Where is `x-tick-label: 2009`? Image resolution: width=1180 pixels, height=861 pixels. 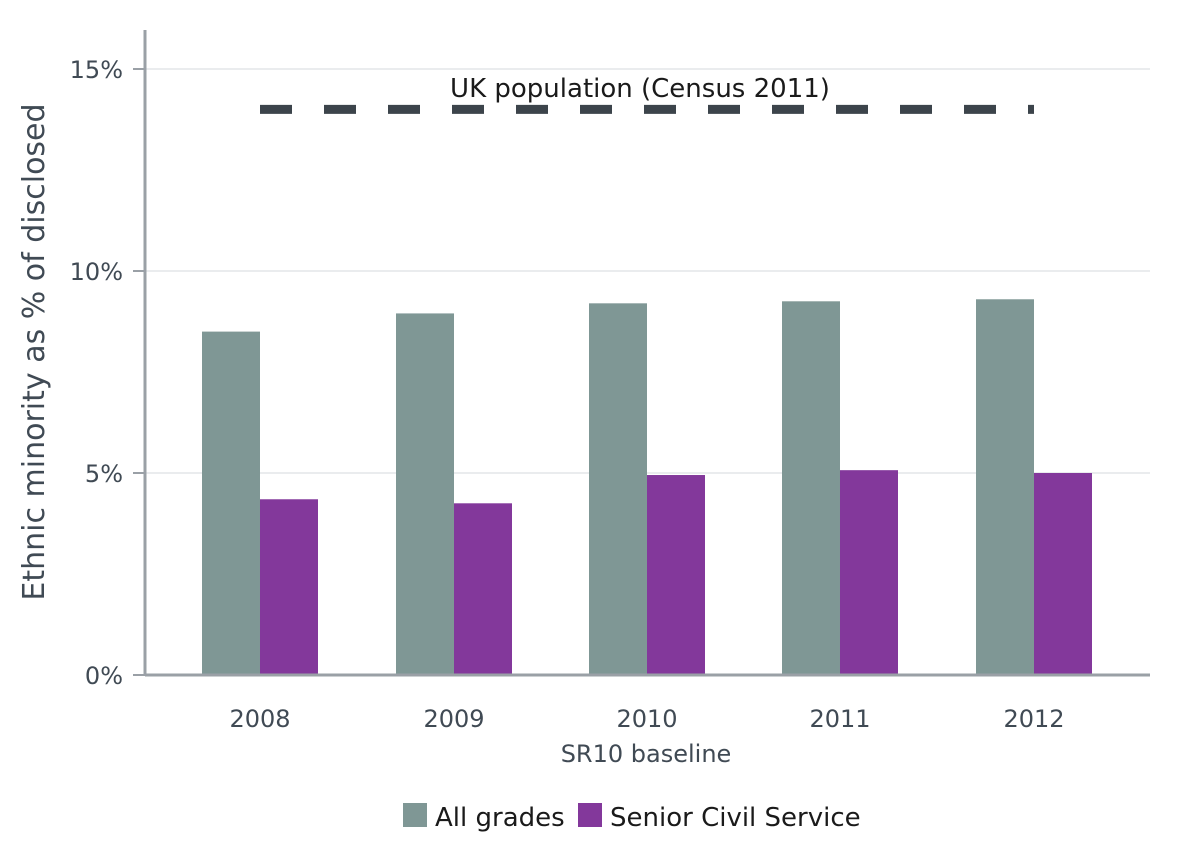 x-tick-label: 2009 is located at coordinates (453, 719).